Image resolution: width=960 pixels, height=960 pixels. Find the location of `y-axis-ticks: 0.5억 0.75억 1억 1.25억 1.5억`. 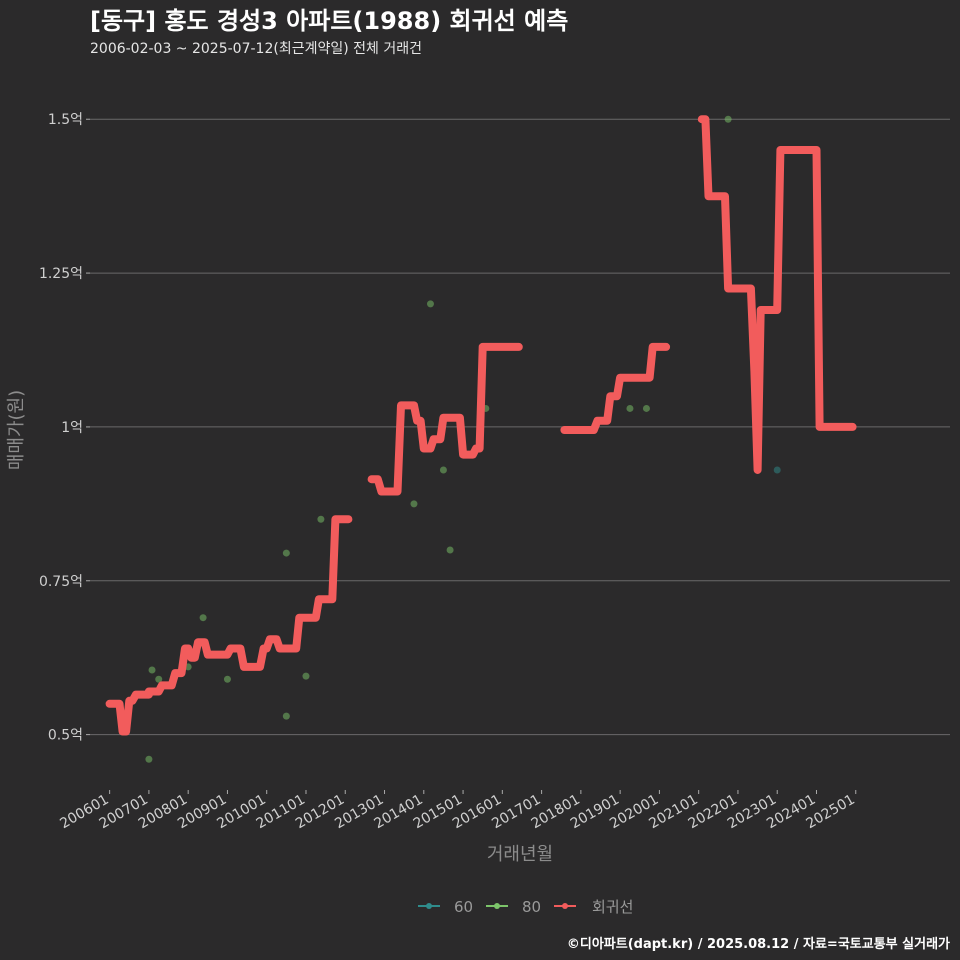

y-axis-ticks: 0.5억 0.75억 1억 1.25억 1.5억 is located at coordinates (64, 428).